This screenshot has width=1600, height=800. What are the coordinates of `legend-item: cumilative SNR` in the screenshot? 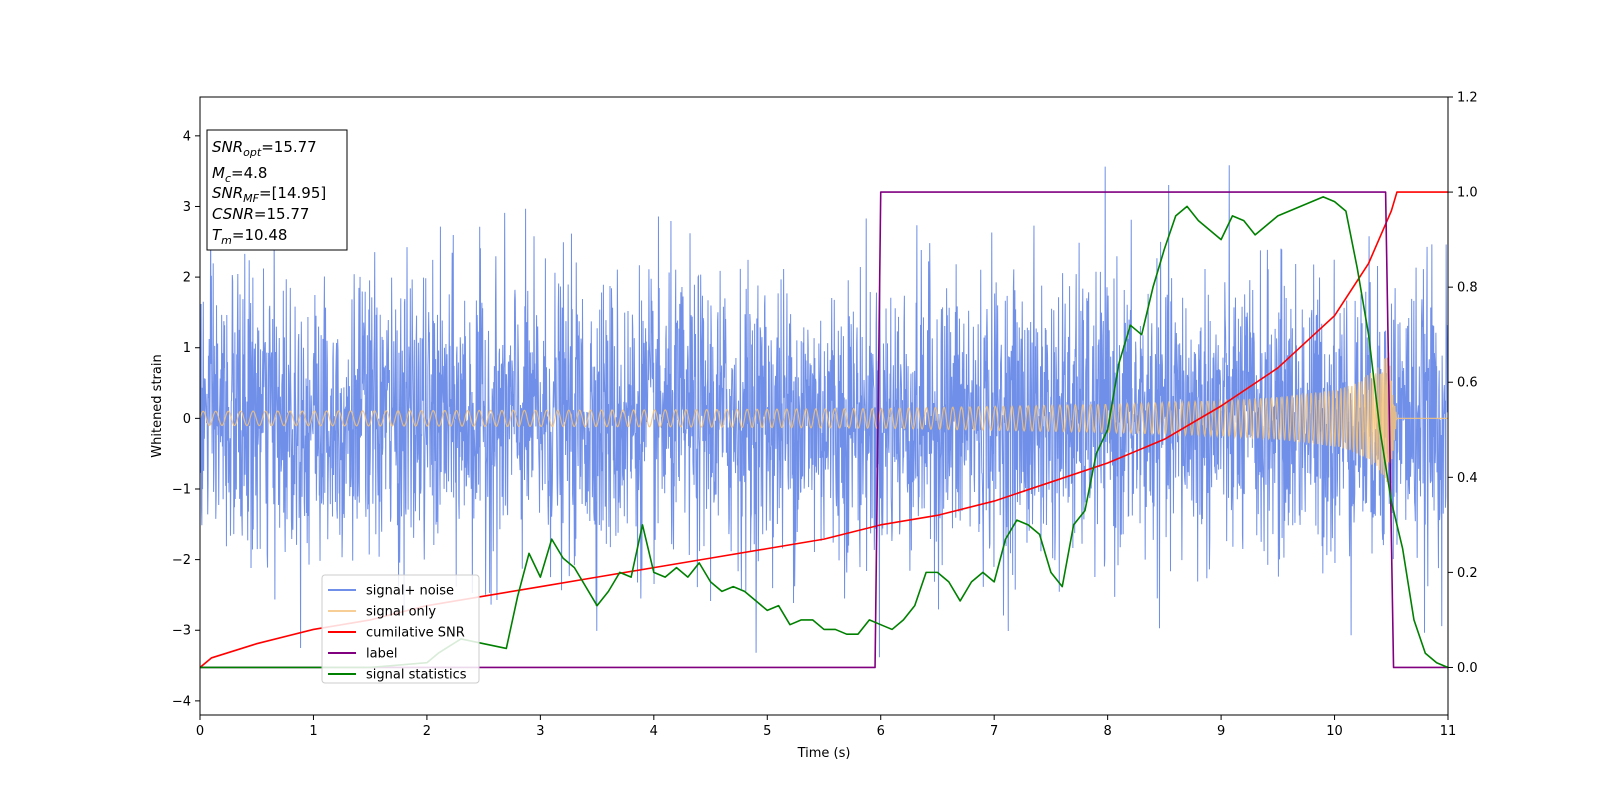 It's located at (396, 633).